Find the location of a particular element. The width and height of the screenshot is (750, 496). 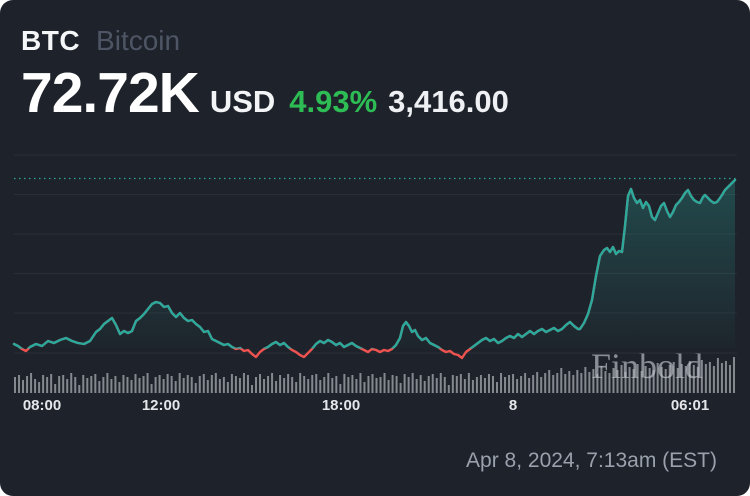

coin-name: Bitcoin is located at coordinates (138, 40).